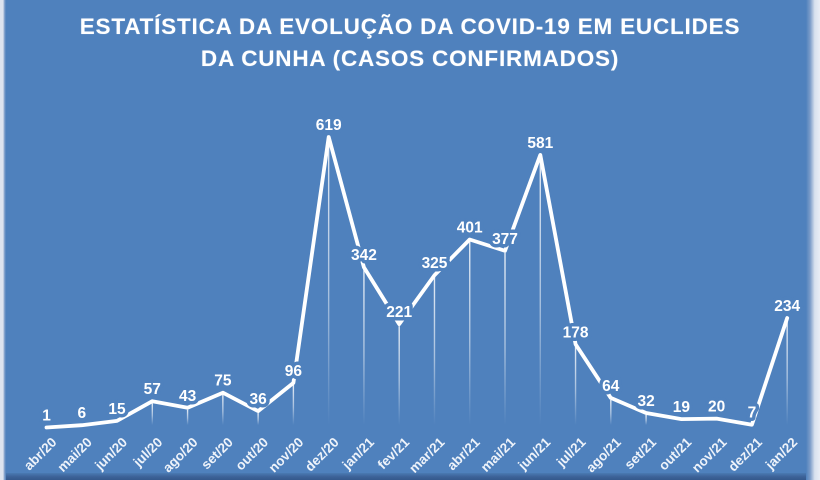 The height and width of the screenshot is (480, 820). Describe the element at coordinates (463, 453) in the screenshot. I see `x-axis-label: abr/21` at that location.